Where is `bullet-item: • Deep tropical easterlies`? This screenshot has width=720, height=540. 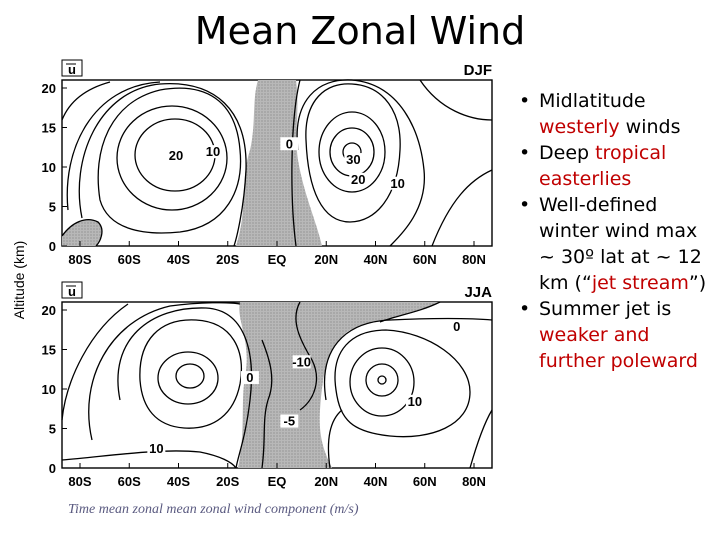
bullet-item: • Deep tropical easterlies is located at coordinates (617, 166).